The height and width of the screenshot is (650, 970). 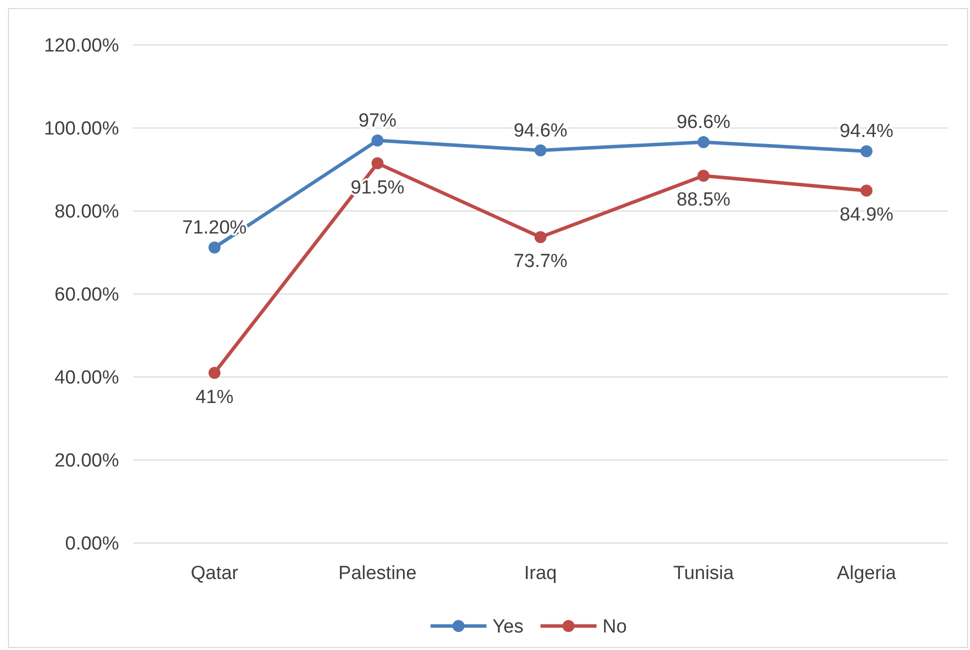 I want to click on data-label: 94.4%, so click(x=867, y=131).